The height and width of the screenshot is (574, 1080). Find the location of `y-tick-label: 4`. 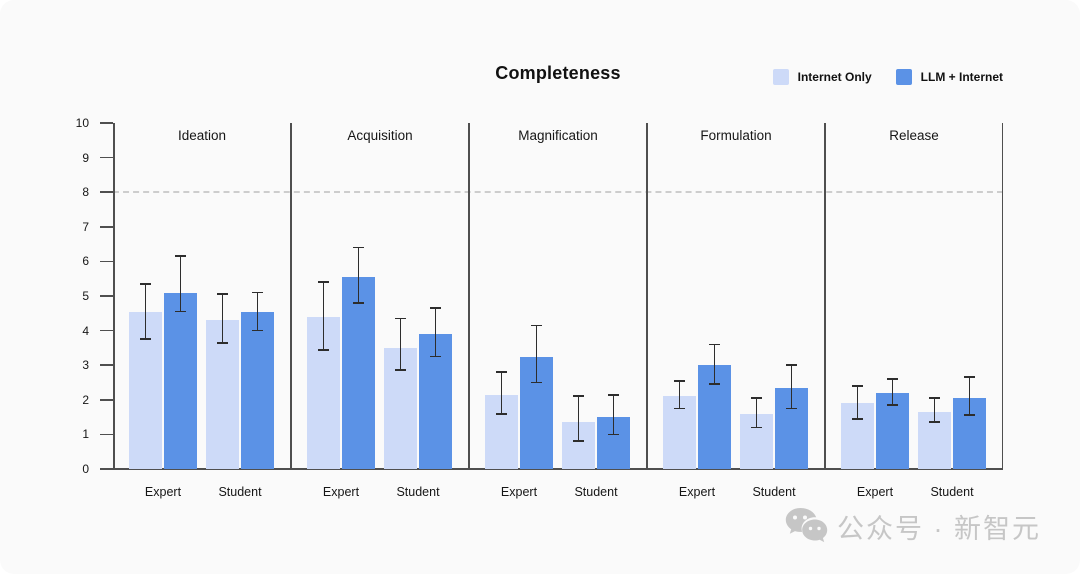

y-tick-label: 4 is located at coordinates (85, 330).